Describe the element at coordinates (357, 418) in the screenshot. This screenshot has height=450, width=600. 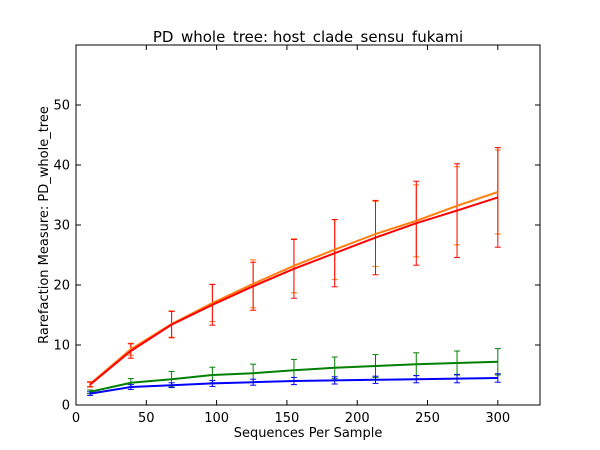
I see `x-tick-label: 200` at that location.